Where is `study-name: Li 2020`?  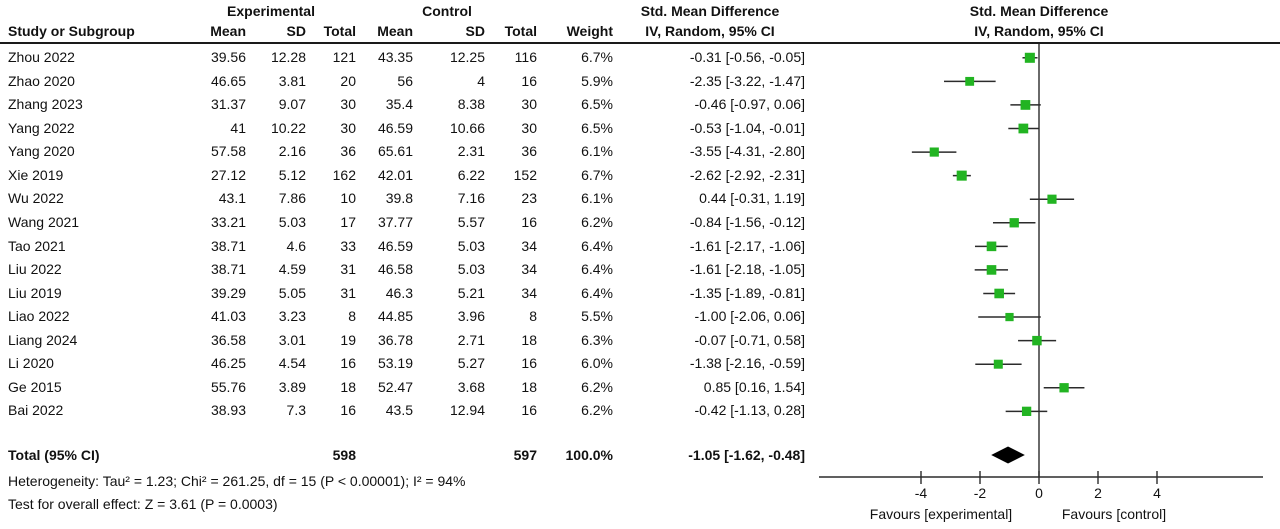 study-name: Li 2020 is located at coordinates (31, 363).